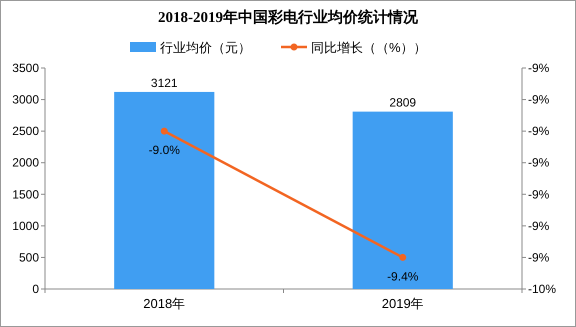  What do you see at coordinates (29, 257) in the screenshot?
I see `y-tick-label: 500` at bounding box center [29, 257].